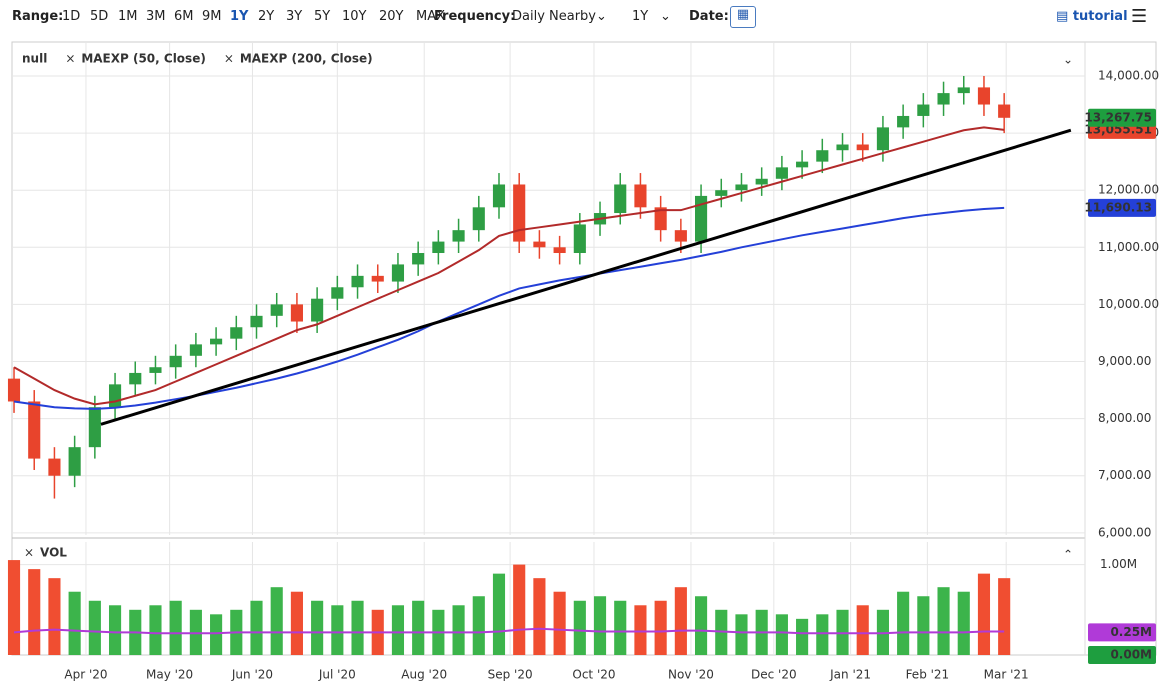  I want to click on y-tick-label: 1.00M, so click(1118, 564).